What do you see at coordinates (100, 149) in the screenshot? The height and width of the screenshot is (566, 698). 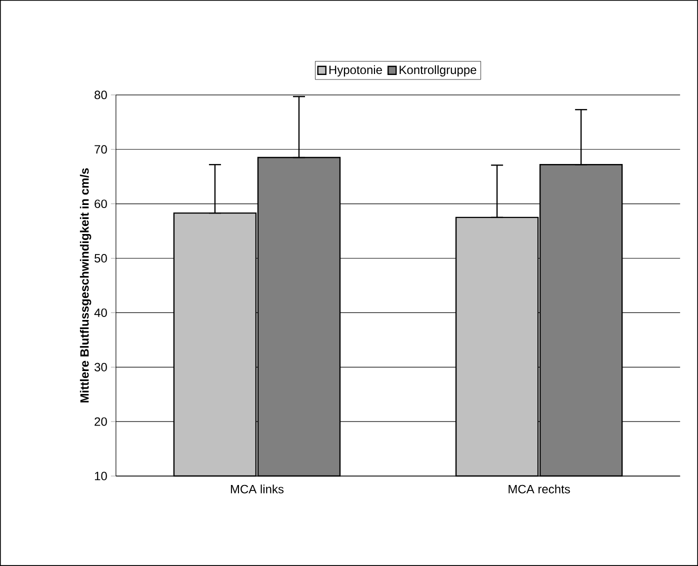 I see `y-tick-label: 70` at bounding box center [100, 149].